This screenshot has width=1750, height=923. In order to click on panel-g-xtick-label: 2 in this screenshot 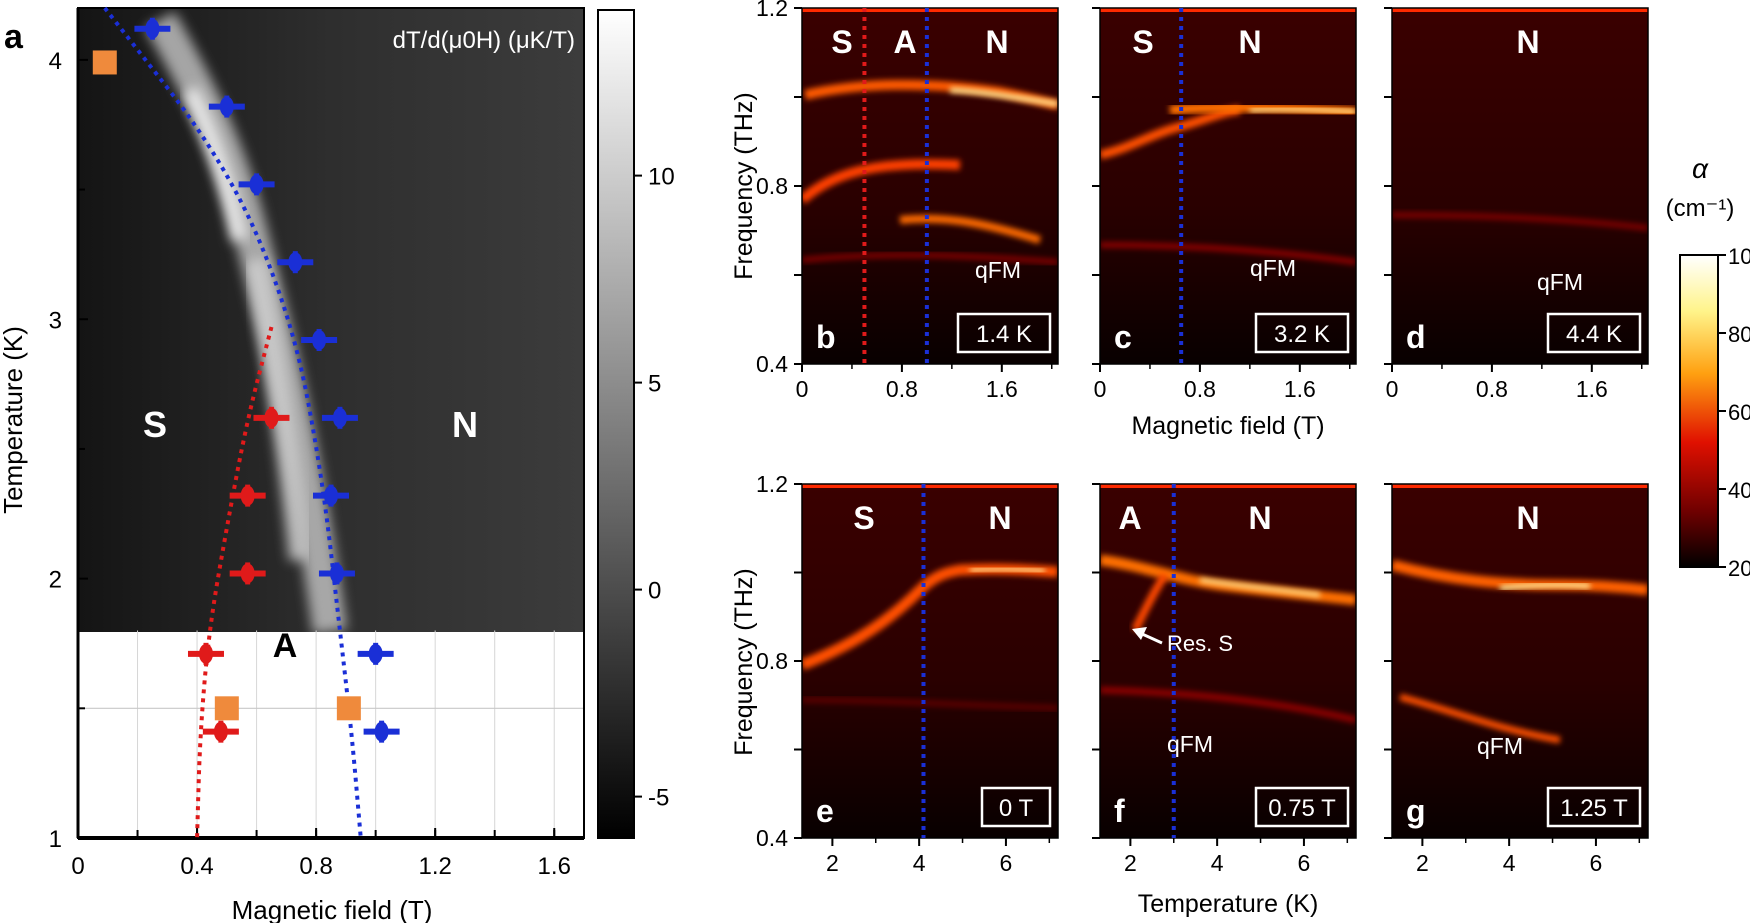, I will do `click(1422, 863)`.